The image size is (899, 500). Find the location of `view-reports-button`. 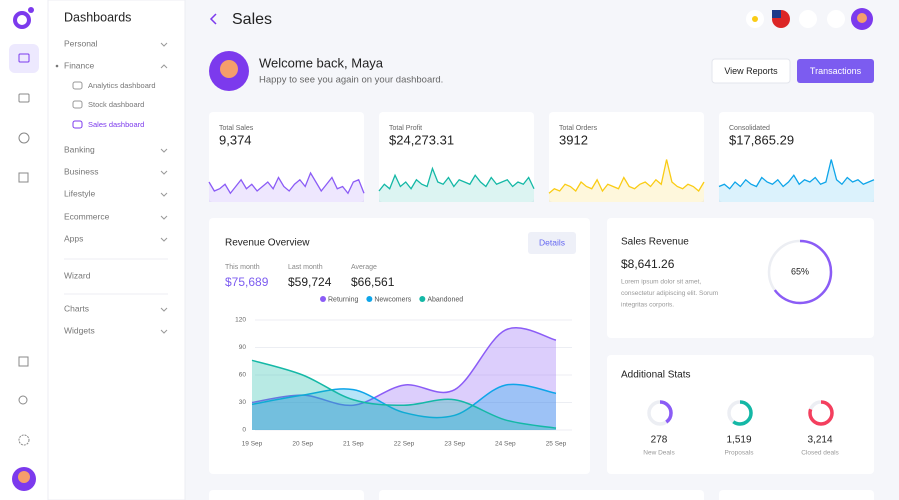

view-reports-button is located at coordinates (751, 71).